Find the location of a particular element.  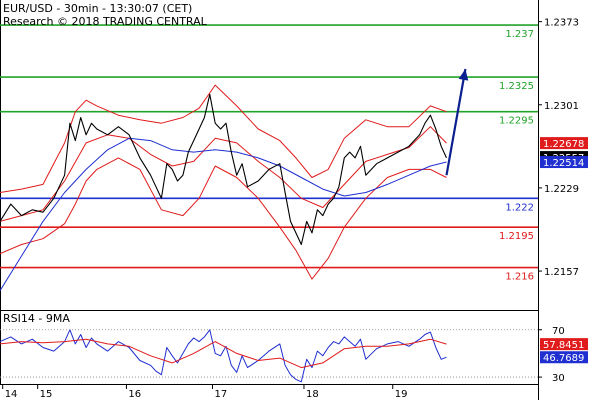

price-tick-label-0: 1.2373 is located at coordinates (561, 23).